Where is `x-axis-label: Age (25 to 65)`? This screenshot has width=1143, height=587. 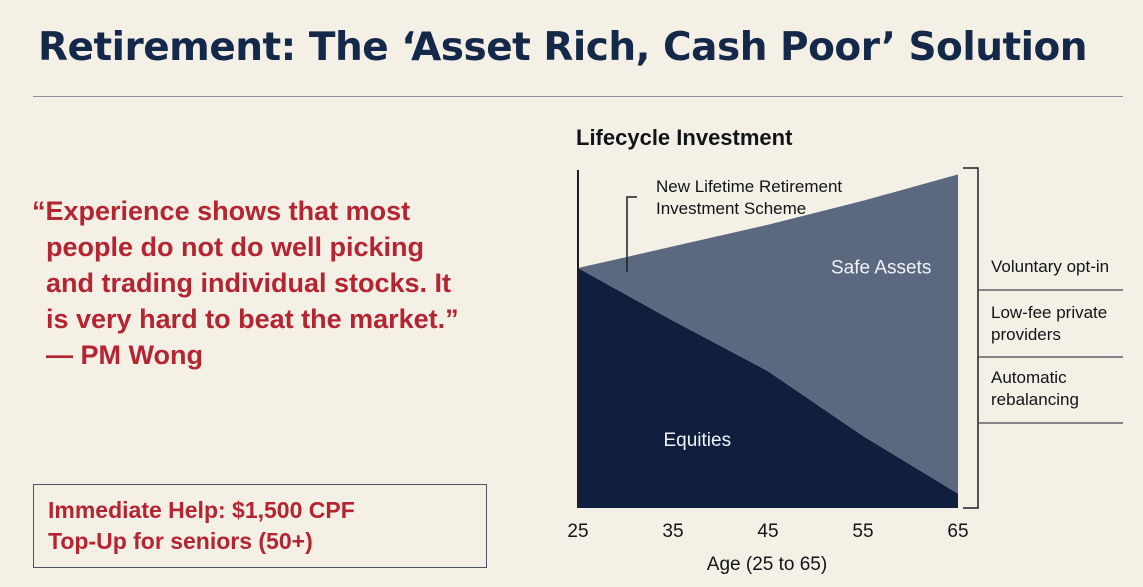 x-axis-label: Age (25 to 65) is located at coordinates (767, 564).